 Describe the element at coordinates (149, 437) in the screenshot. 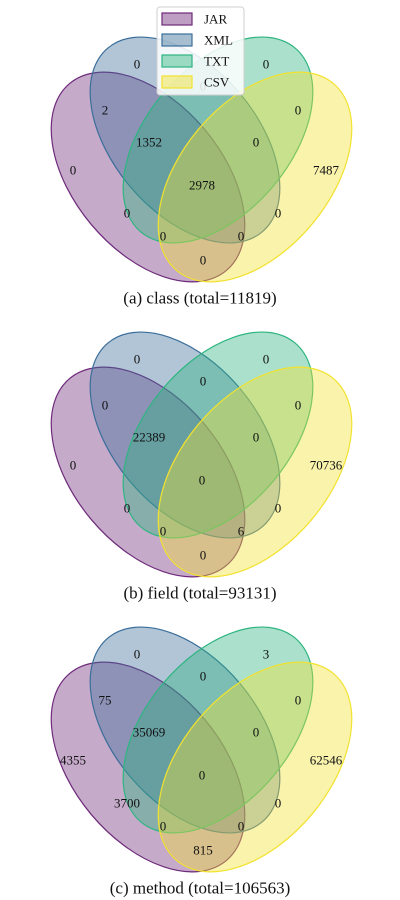

I see `region-count-jar-xml-txt: 22389` at that location.